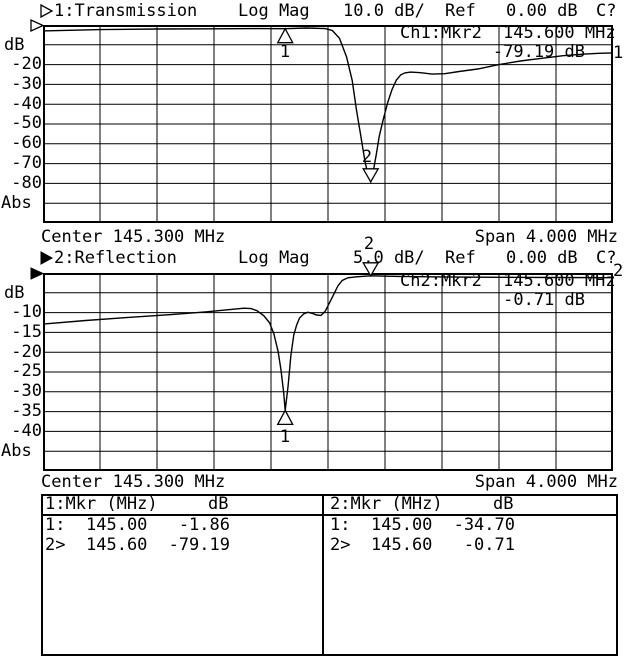 This screenshot has width=640, height=659. I want to click on ch1-ytick: -80, so click(26, 183).